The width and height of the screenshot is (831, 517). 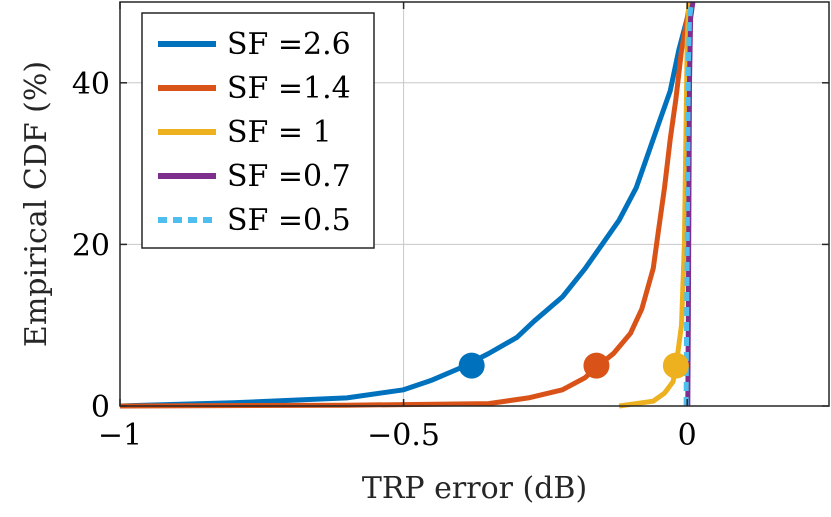 I want to click on legend-label: SF =0.5, so click(x=289, y=220).